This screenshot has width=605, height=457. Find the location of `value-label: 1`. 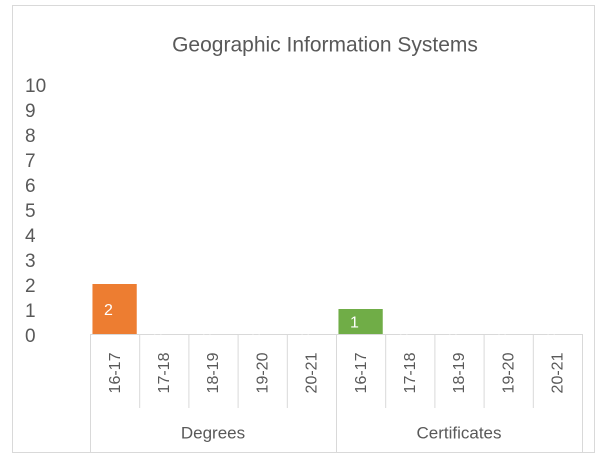

value-label: 1 is located at coordinates (354, 323).